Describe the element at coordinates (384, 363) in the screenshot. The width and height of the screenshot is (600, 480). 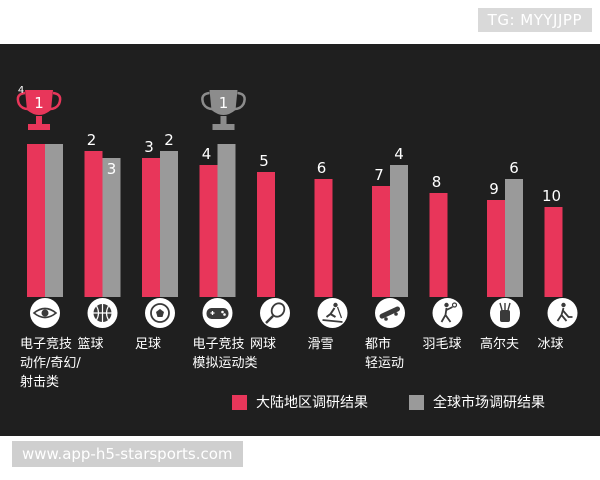
I see `category-label-6-1: 轻运动` at that location.